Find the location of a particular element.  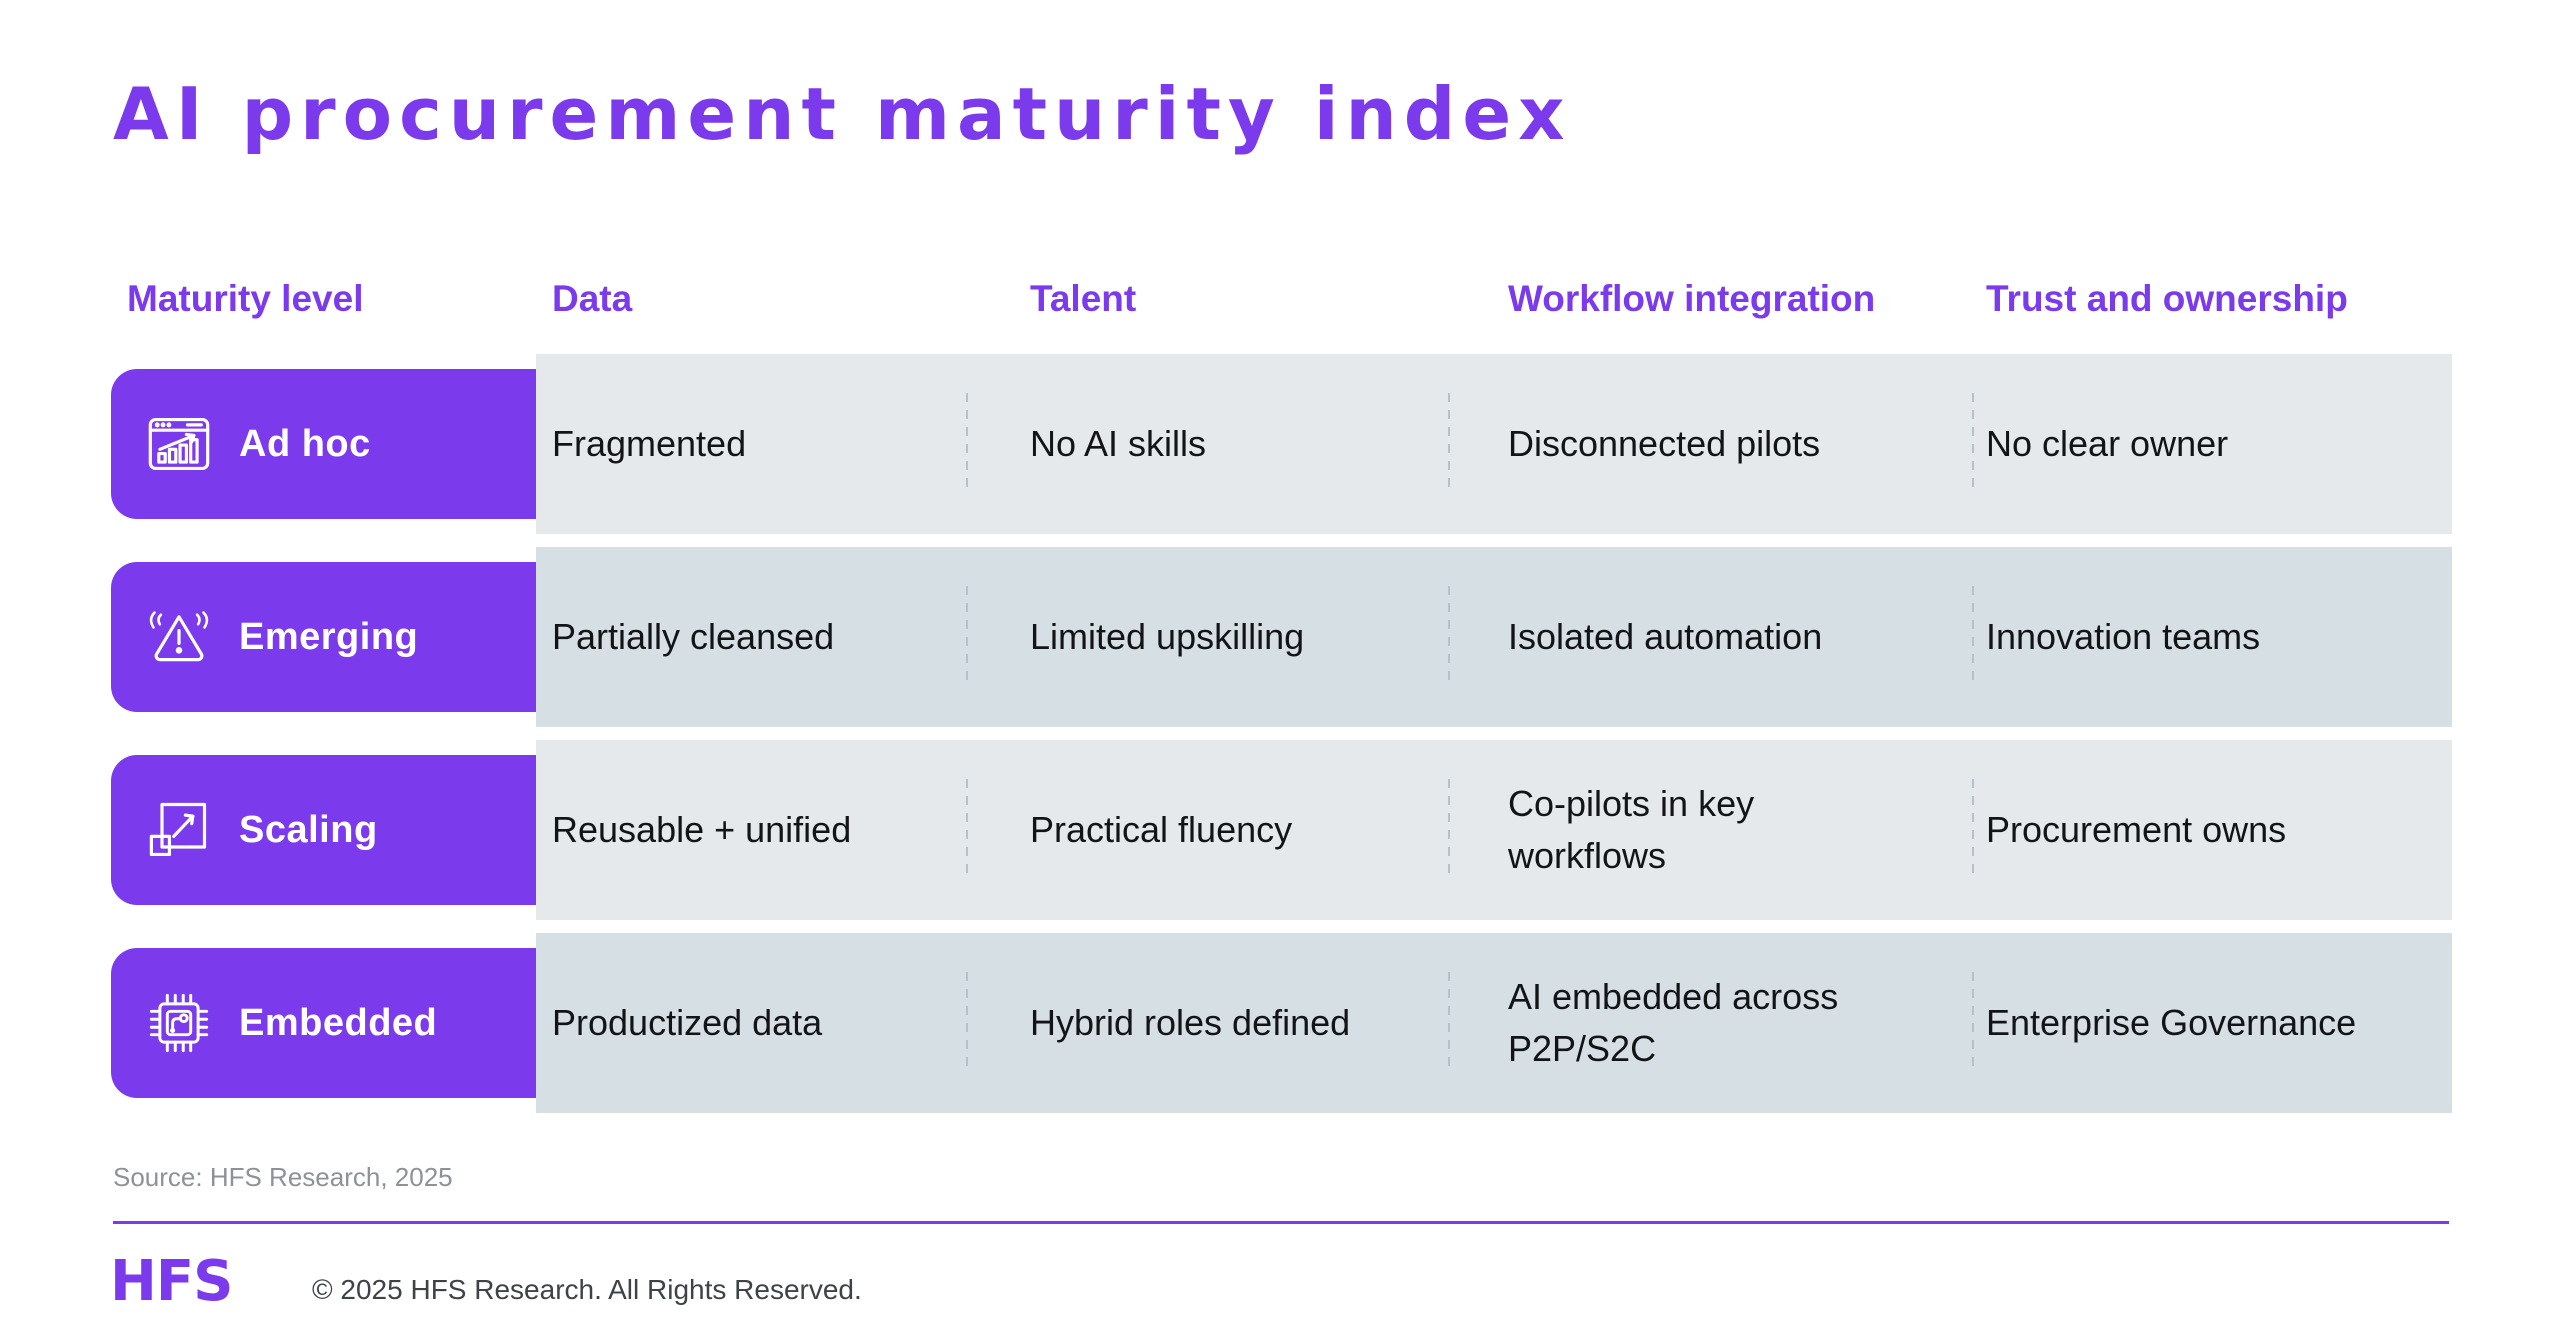

scale-up-icon is located at coordinates (179, 830).